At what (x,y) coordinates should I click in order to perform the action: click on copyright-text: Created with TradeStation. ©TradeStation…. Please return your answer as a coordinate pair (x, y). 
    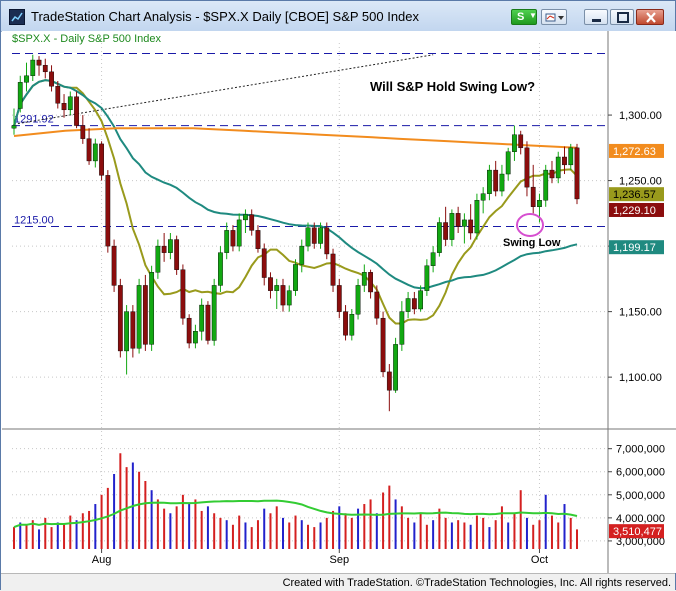
    Looking at the image, I should click on (476, 583).